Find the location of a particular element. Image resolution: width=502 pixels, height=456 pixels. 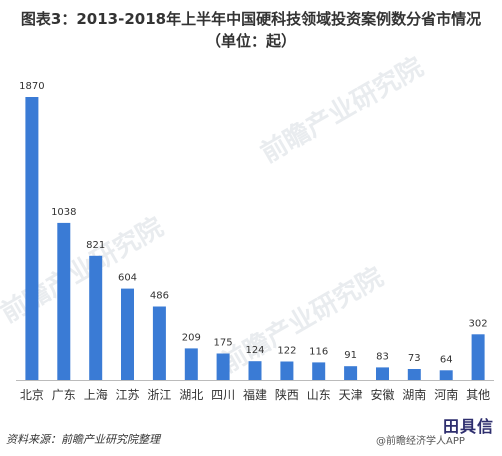

chart-title-line2: （单位：起） is located at coordinates (250, 41).